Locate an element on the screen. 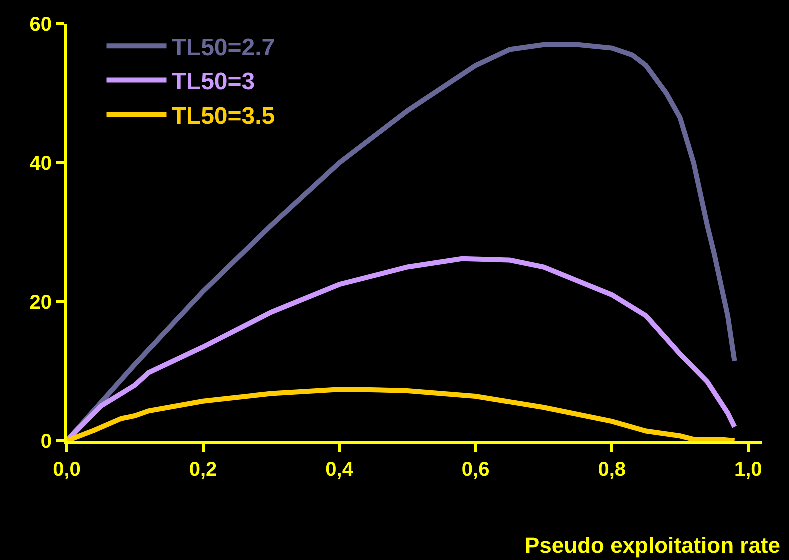  y-tick-label: 20 is located at coordinates (41, 303).